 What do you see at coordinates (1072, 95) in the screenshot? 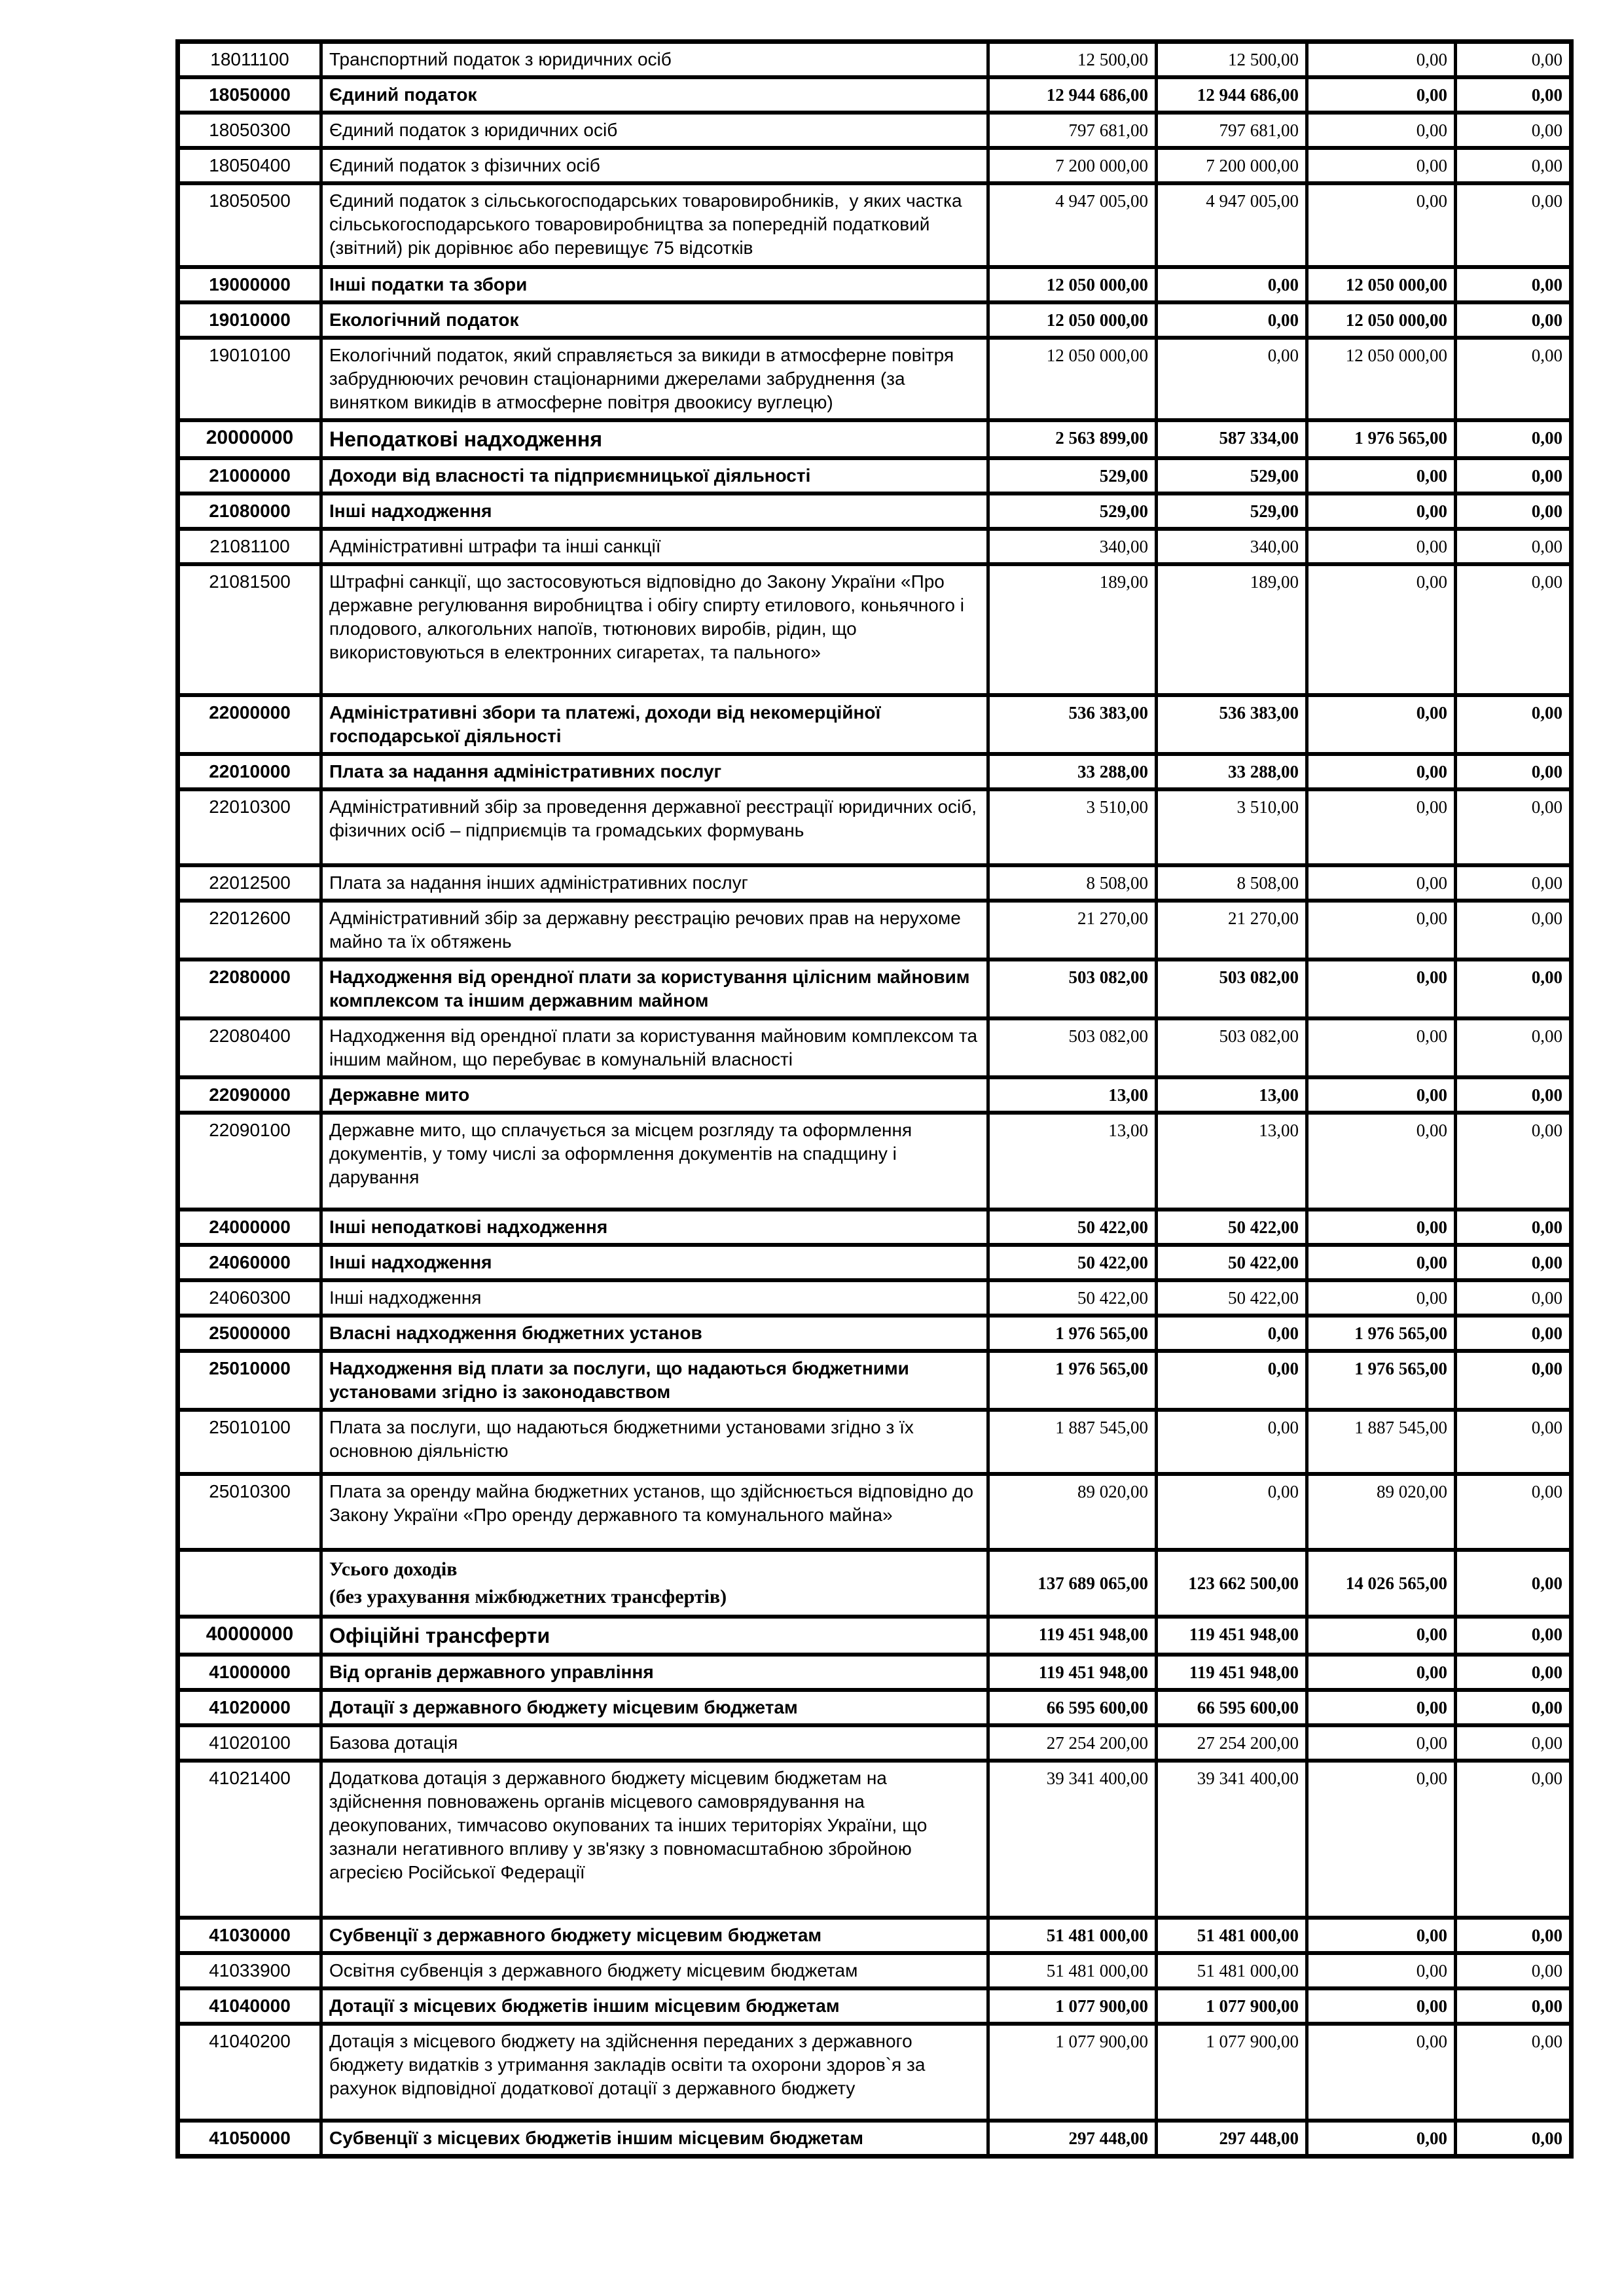
I see `row-value-total: 12 944 686,00` at bounding box center [1072, 95].